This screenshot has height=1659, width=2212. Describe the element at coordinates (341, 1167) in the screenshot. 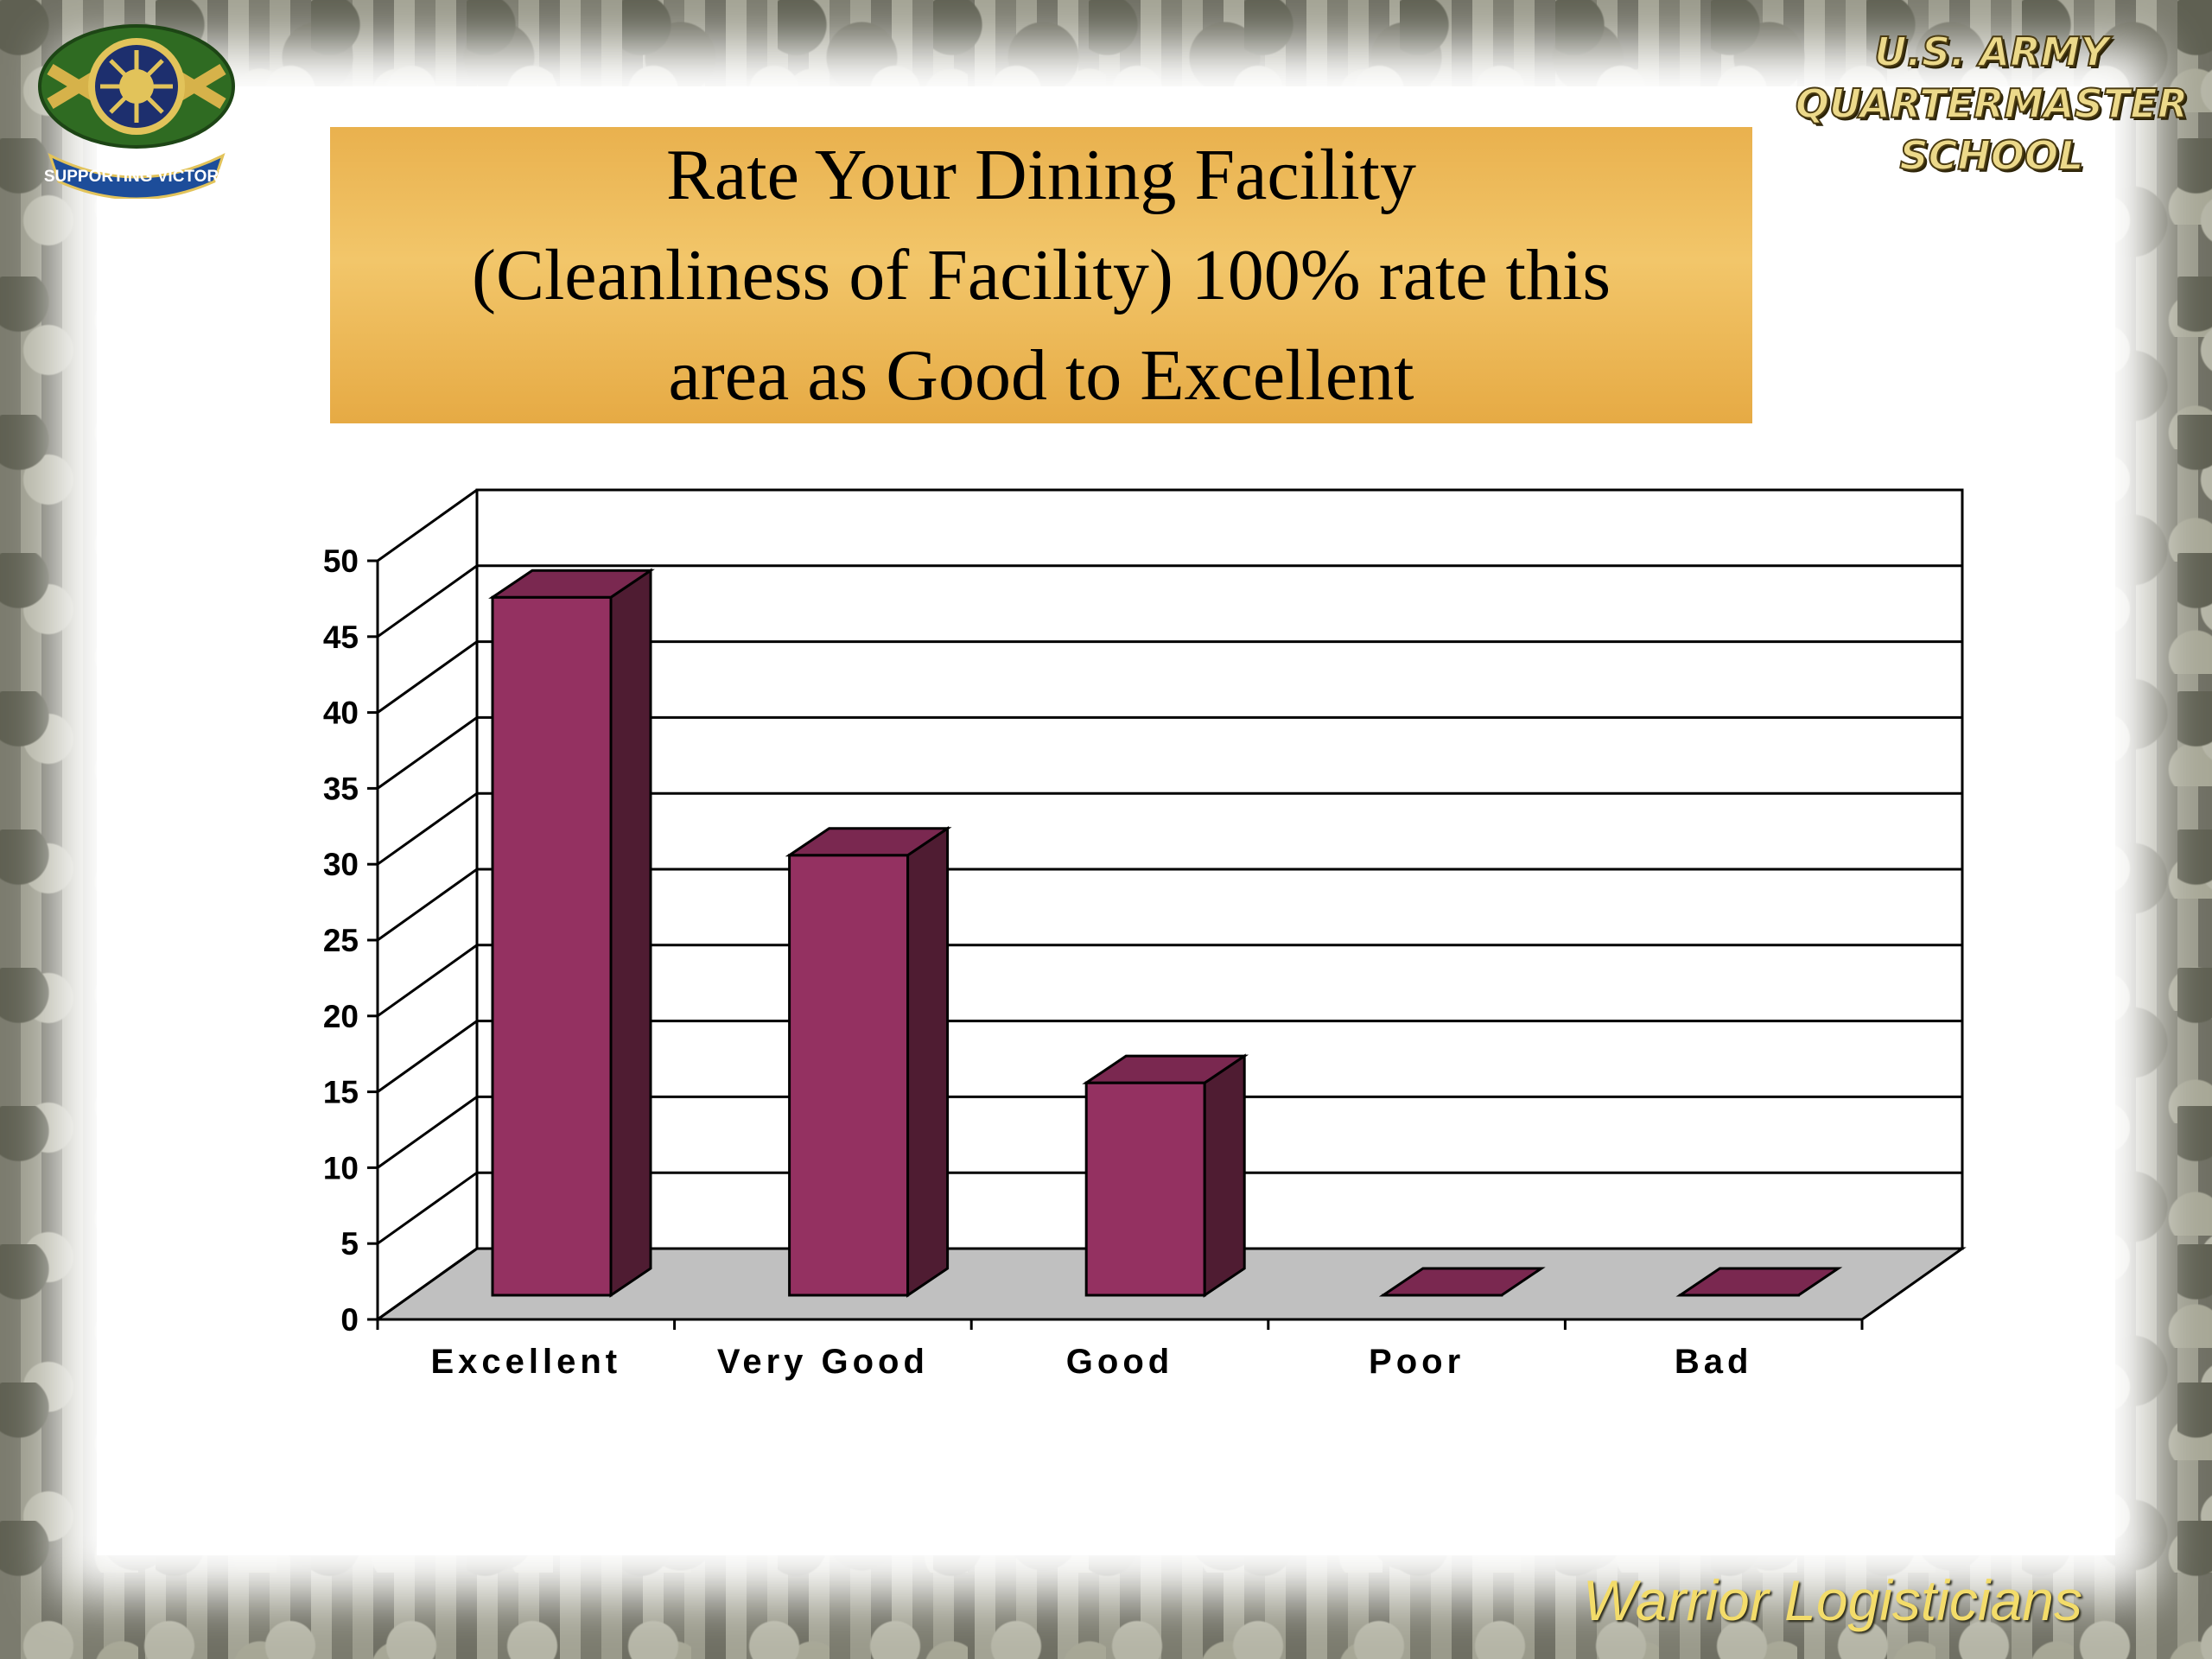

I see `y-tick-label: 10` at that location.